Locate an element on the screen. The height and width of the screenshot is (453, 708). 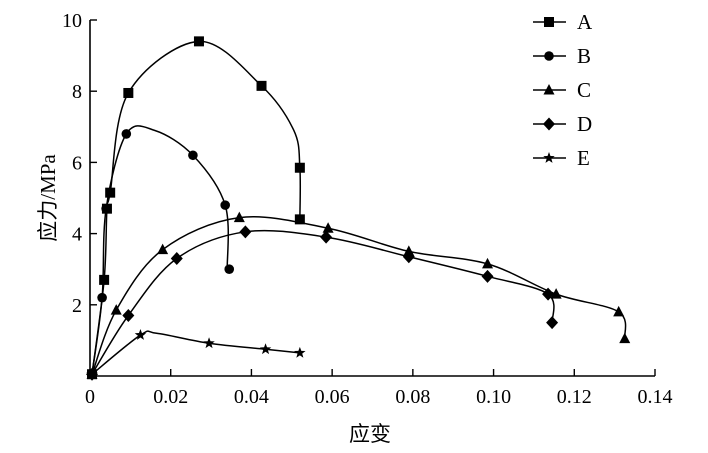
legend-b-label: B is located at coordinates (584, 56).